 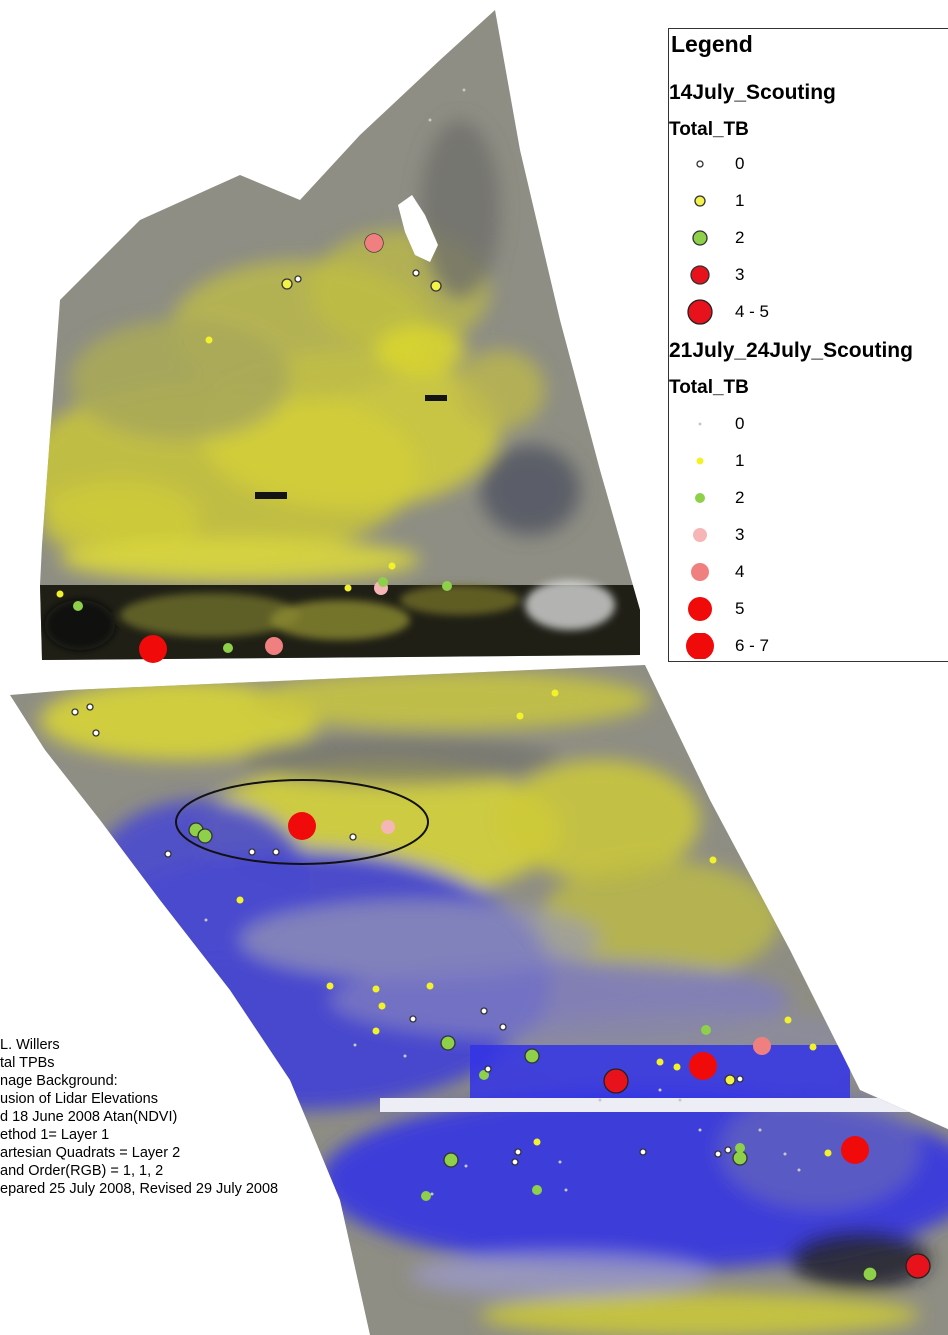 I want to click on note-line: tal TPBs, so click(x=27, y=1063).